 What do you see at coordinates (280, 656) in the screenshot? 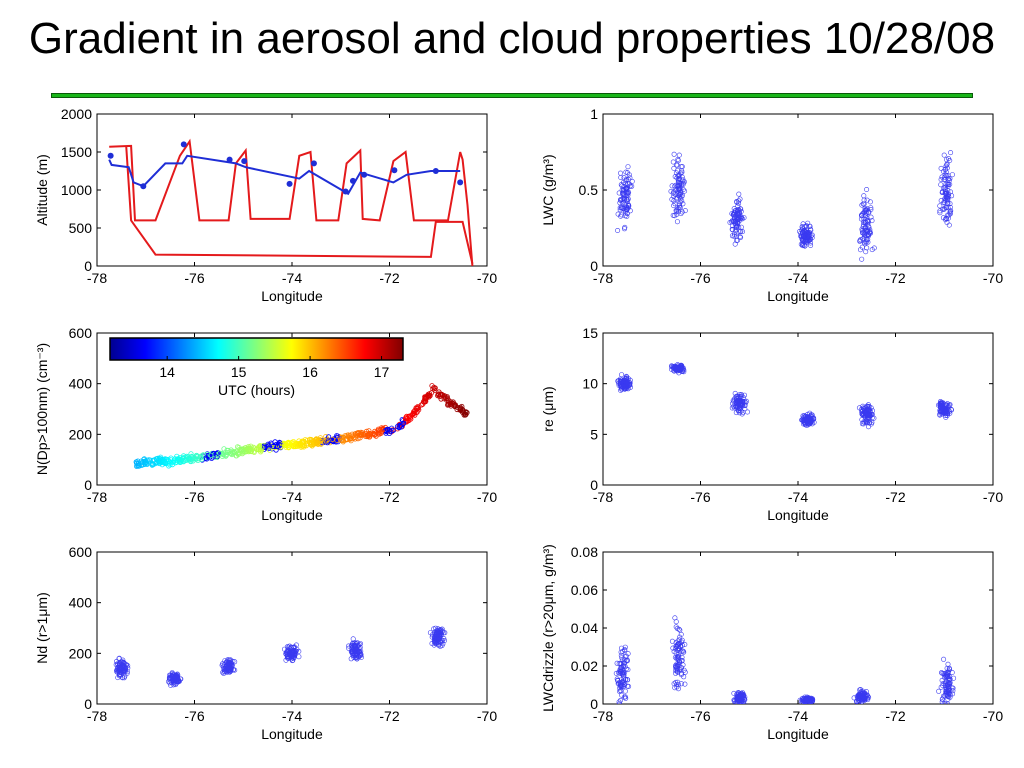
I see `data-layer` at bounding box center [280, 656].